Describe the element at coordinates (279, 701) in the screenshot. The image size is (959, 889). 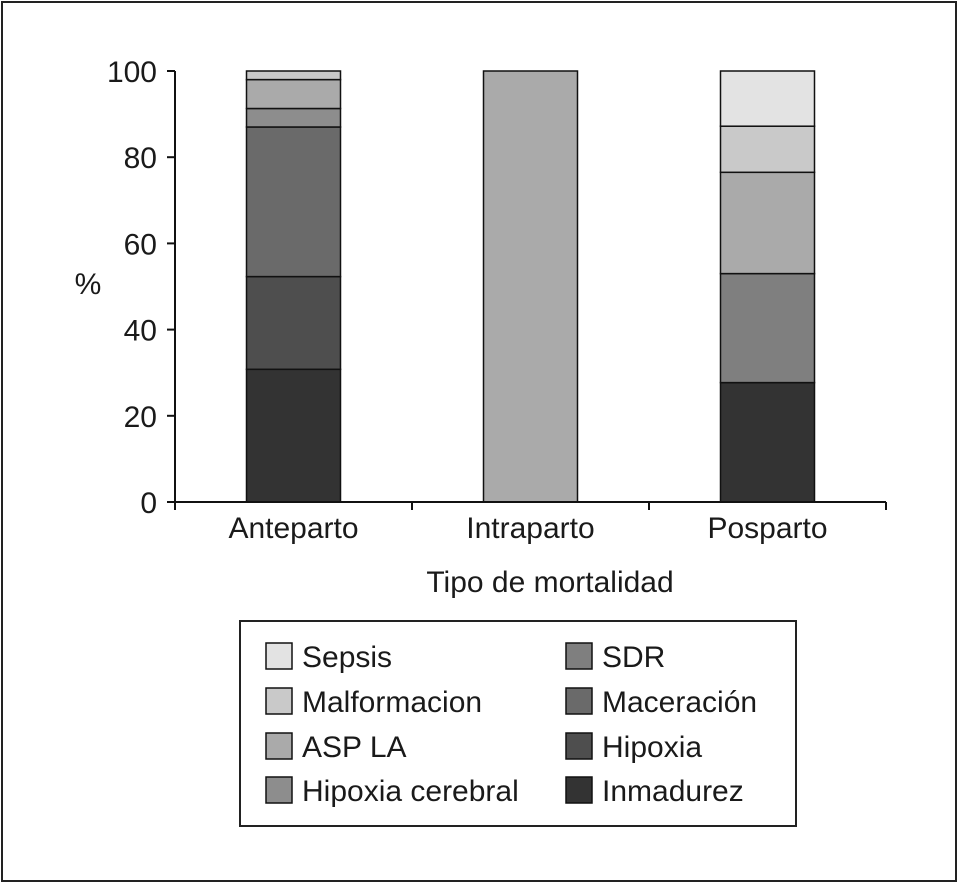
I see `legend-swatch-malformacion` at that location.